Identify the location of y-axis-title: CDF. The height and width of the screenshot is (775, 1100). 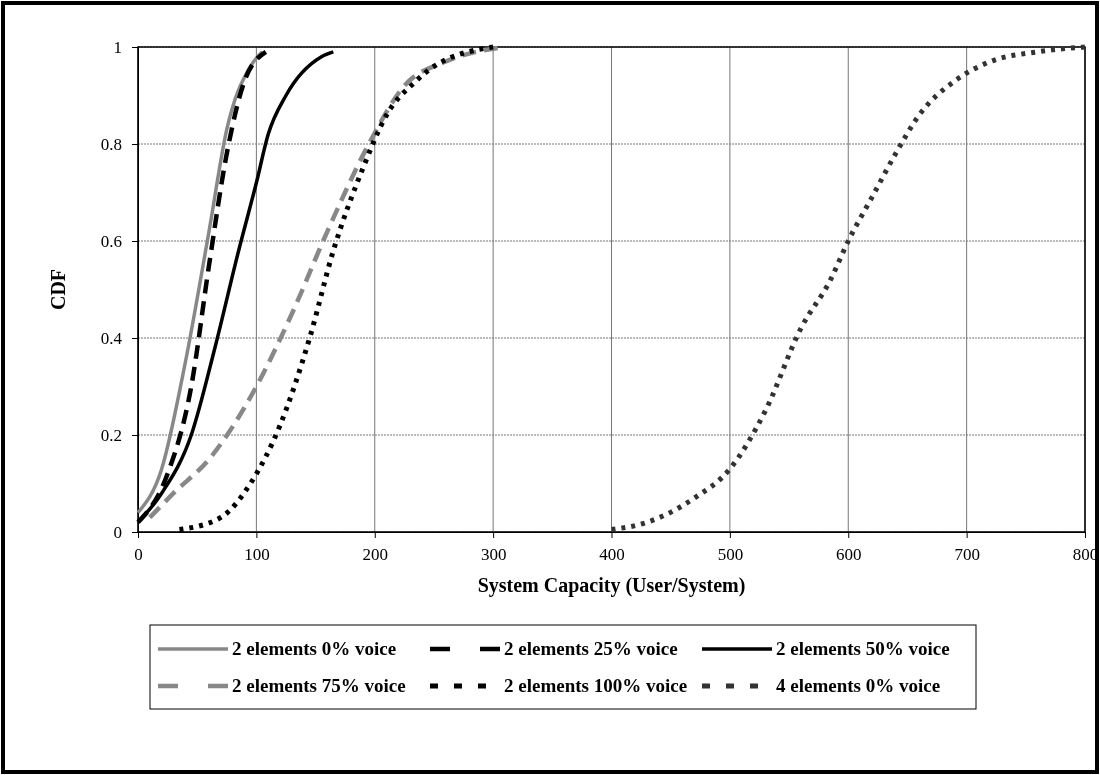
(58, 289).